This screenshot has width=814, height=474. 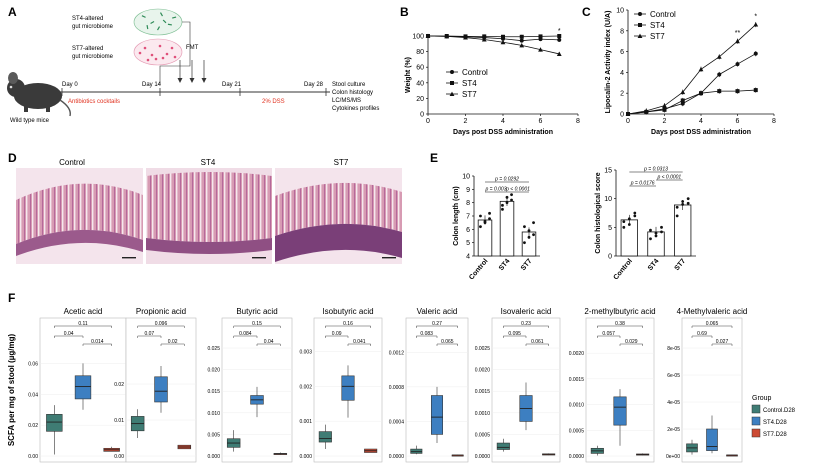 I want to click on histology-title-control: Control, so click(x=72, y=162).